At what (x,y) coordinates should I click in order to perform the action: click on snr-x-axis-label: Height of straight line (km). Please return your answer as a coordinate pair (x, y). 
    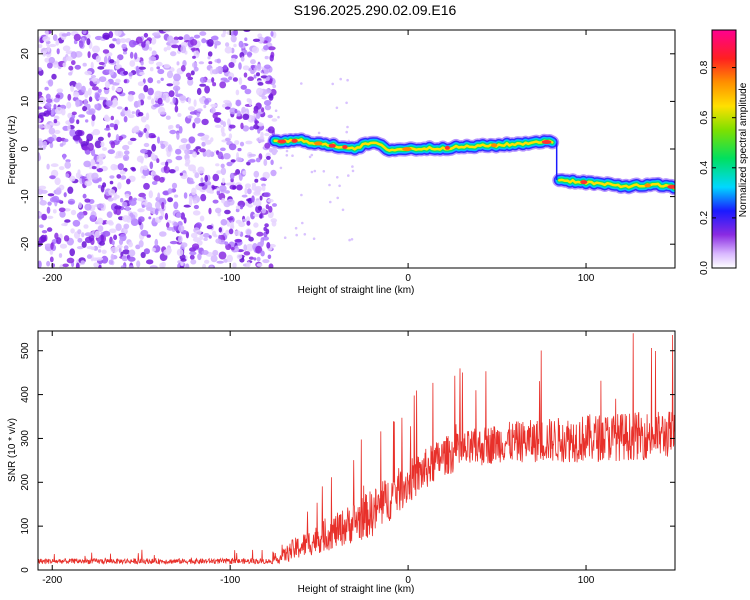
    Looking at the image, I should click on (356, 589).